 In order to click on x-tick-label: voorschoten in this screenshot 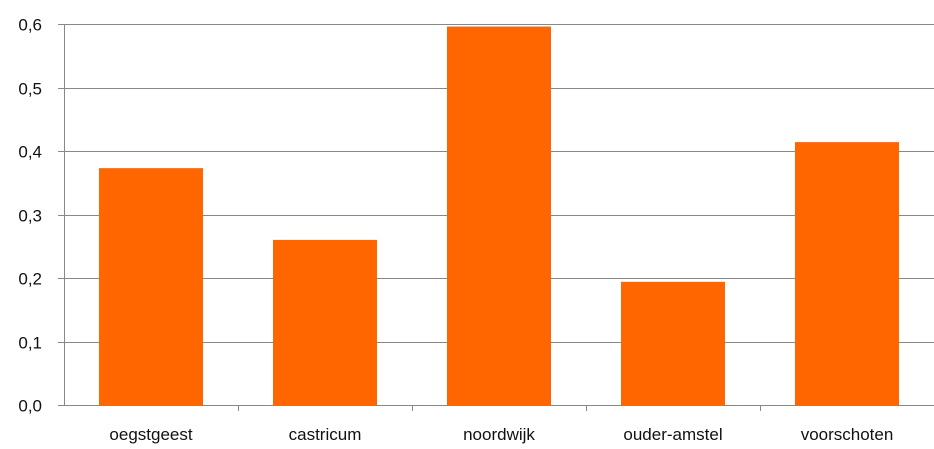, I will do `click(847, 434)`.